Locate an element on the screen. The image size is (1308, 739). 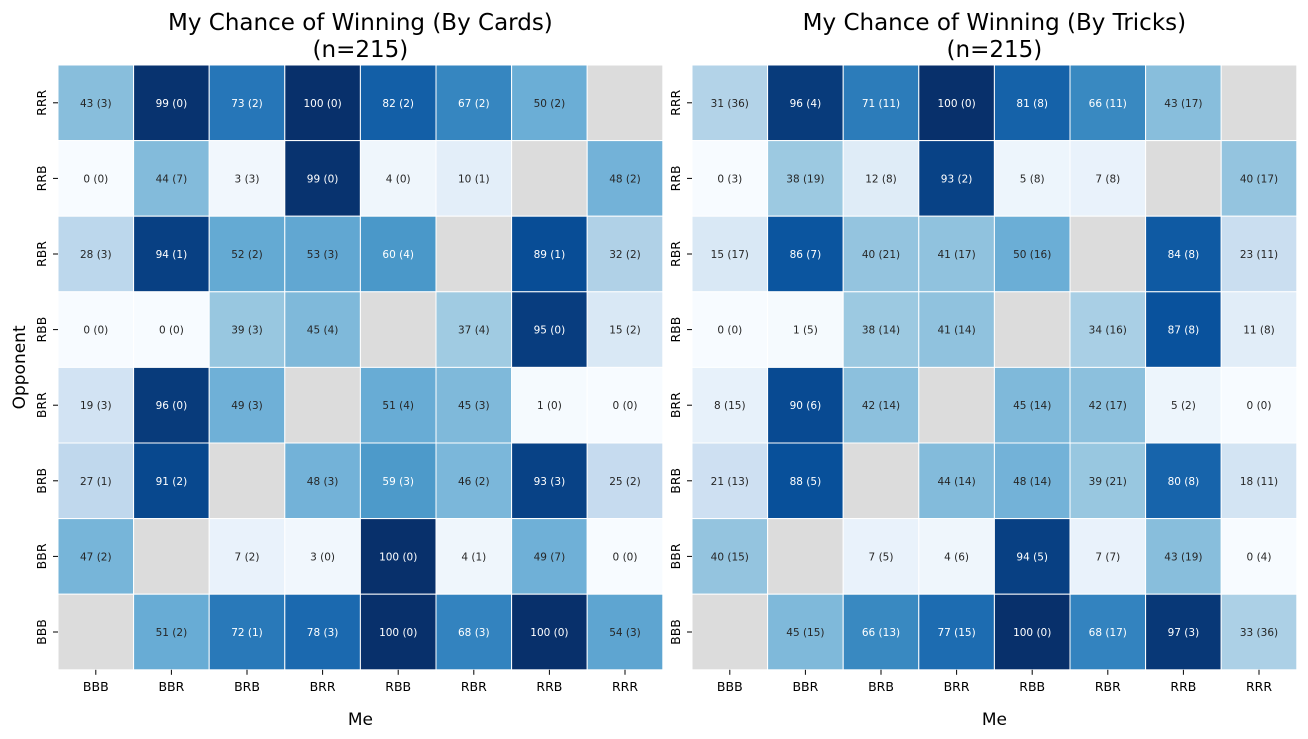
cell-annotation: 94 (1) is located at coordinates (172, 255).